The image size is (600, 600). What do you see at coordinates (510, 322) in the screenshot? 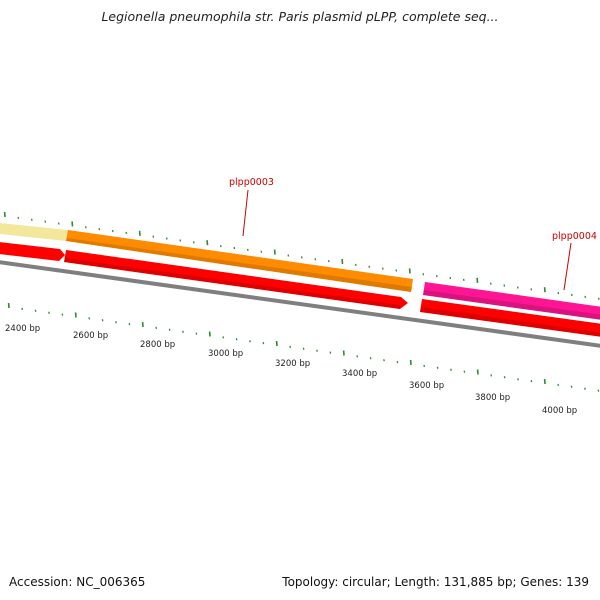
I see `cds-arrow-3-shade` at bounding box center [510, 322].